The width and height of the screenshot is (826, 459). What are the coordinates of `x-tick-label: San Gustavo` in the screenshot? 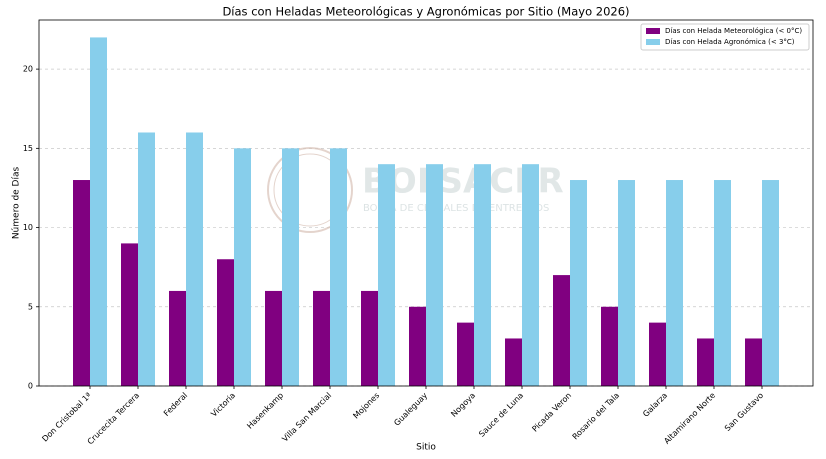 It's located at (744, 412).